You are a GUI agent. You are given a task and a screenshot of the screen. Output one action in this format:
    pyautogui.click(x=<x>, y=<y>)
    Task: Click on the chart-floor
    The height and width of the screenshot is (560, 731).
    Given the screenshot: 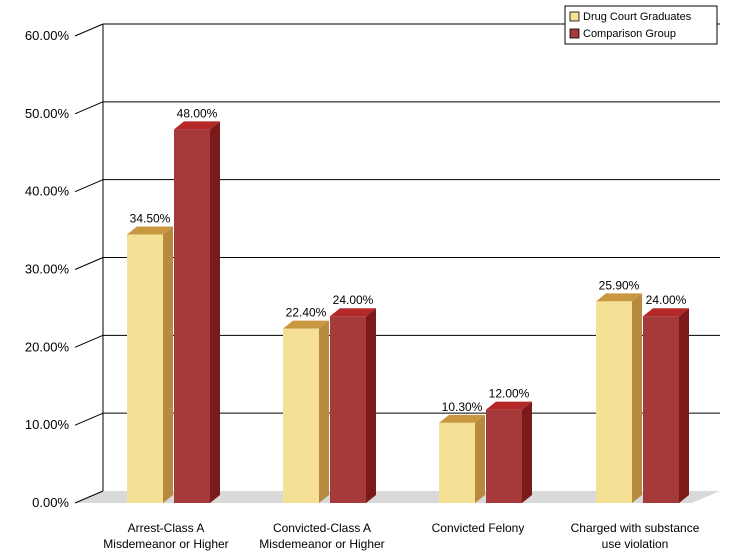 What is the action you would take?
    pyautogui.click(x=397, y=497)
    